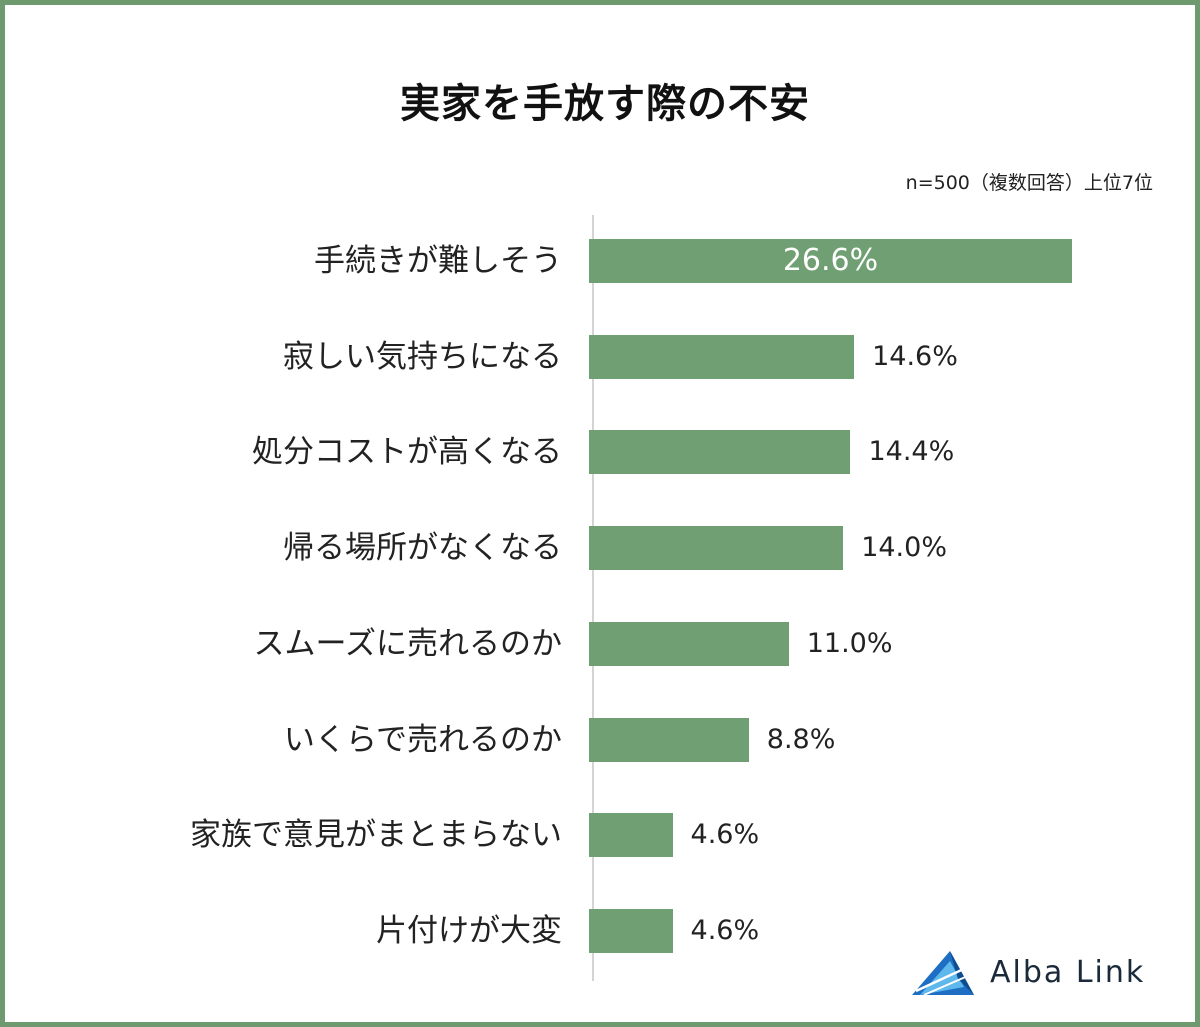  Describe the element at coordinates (438, 261) in the screenshot. I see `category-label: 手続きが難しそう` at that location.